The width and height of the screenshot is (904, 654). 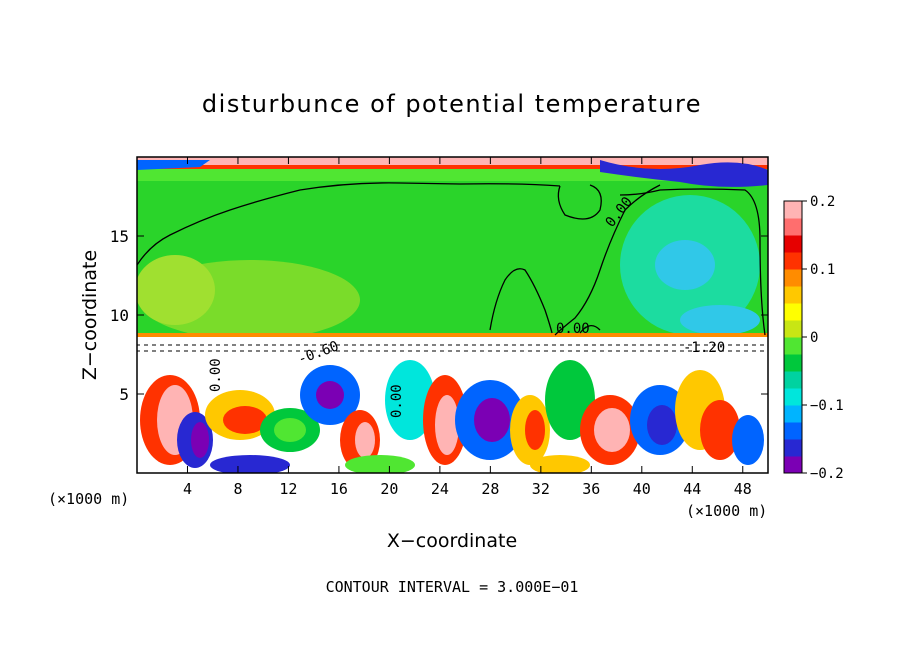 I want to click on cyan-region-low, so click(x=720, y=320).